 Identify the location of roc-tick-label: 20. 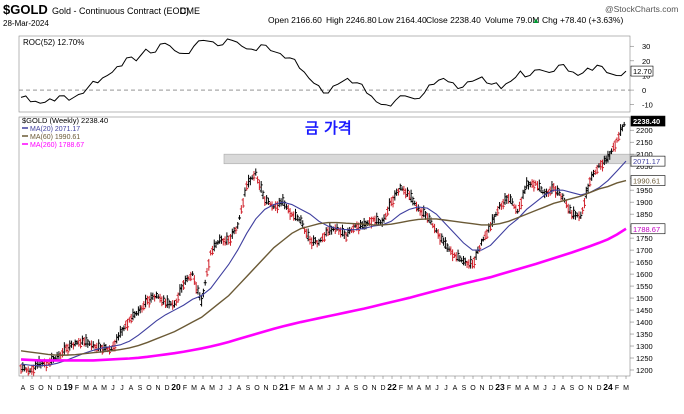
(646, 61).